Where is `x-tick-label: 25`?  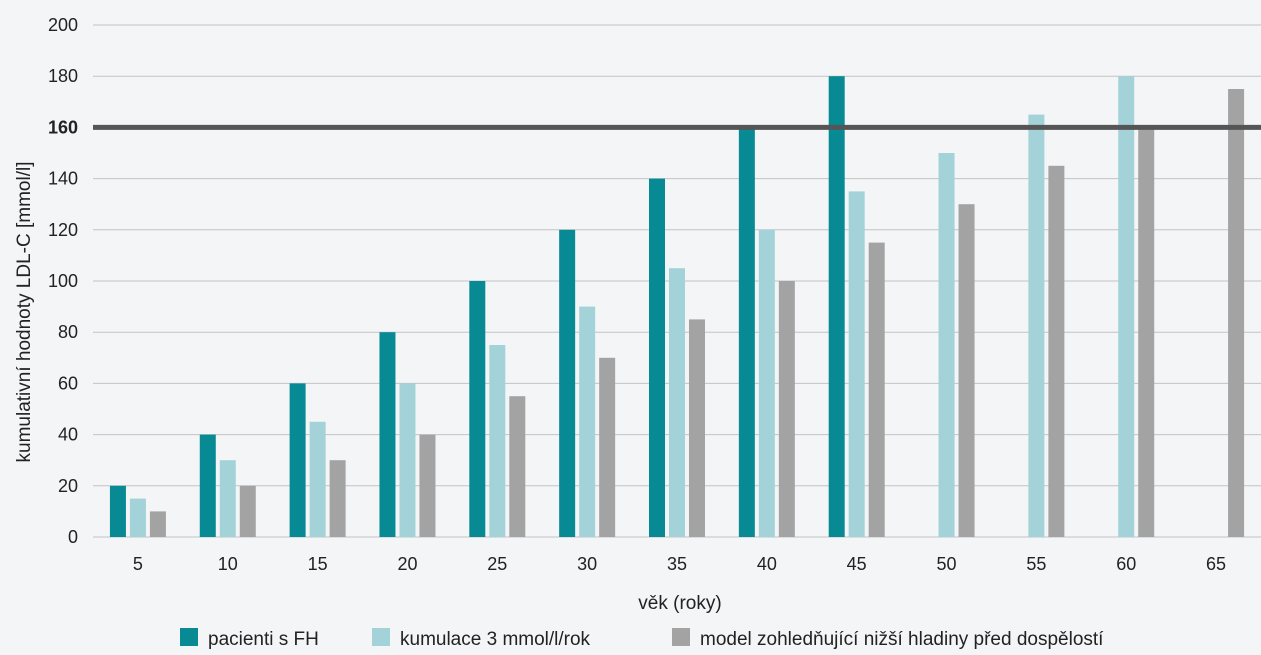 x-tick-label: 25 is located at coordinates (497, 564).